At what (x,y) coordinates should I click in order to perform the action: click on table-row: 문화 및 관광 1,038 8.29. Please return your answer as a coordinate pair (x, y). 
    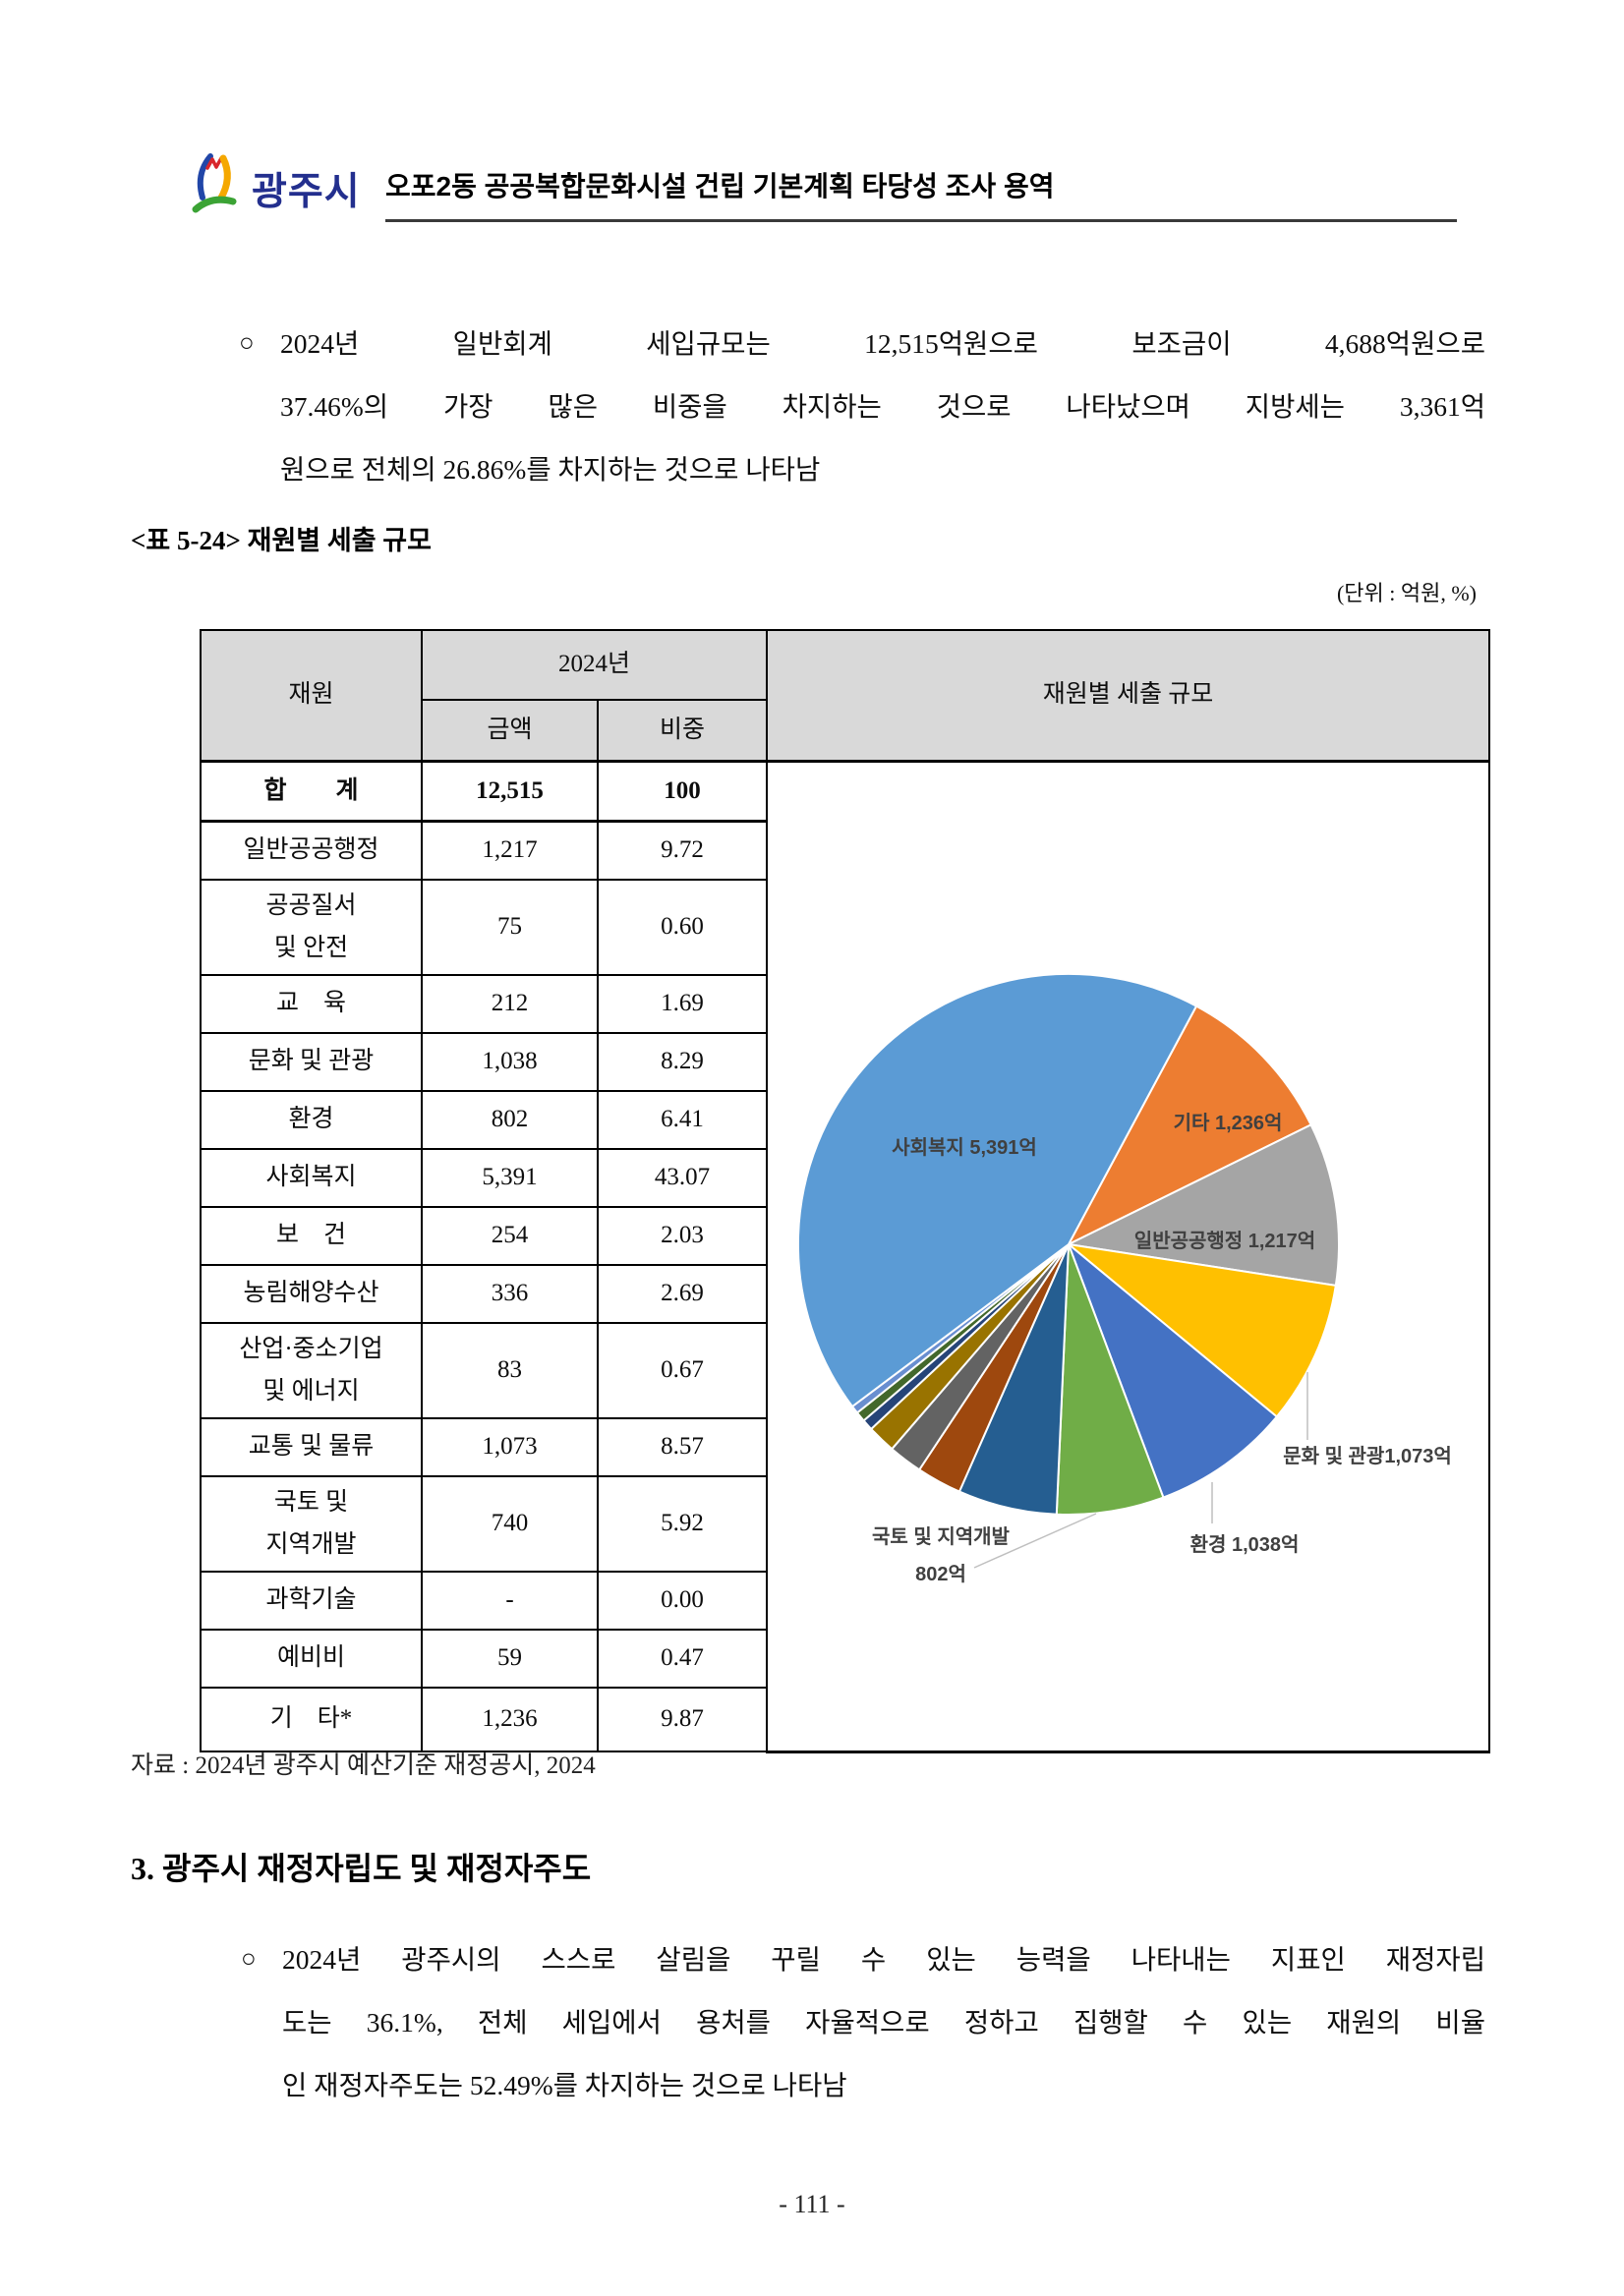
    Looking at the image, I should click on (844, 1062).